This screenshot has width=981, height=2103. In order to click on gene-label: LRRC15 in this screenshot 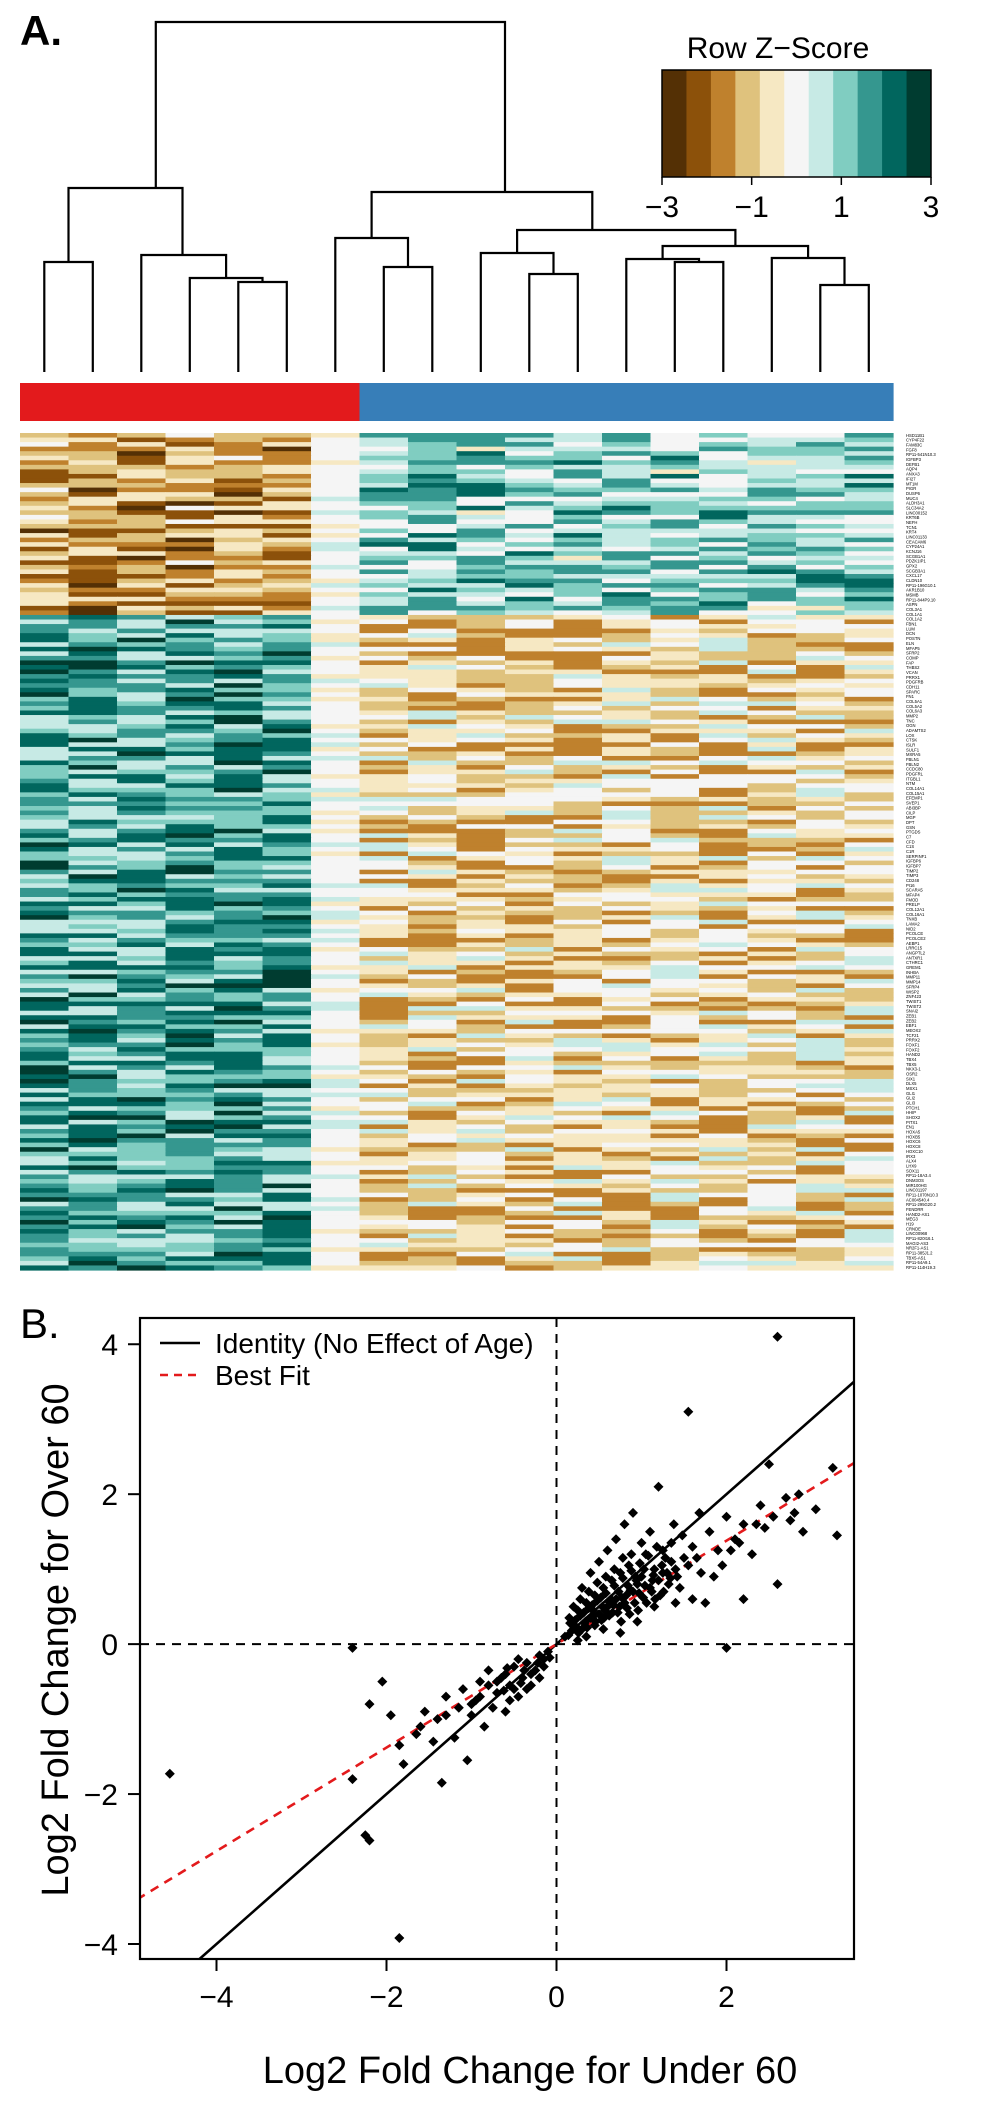, I will do `click(914, 948)`.